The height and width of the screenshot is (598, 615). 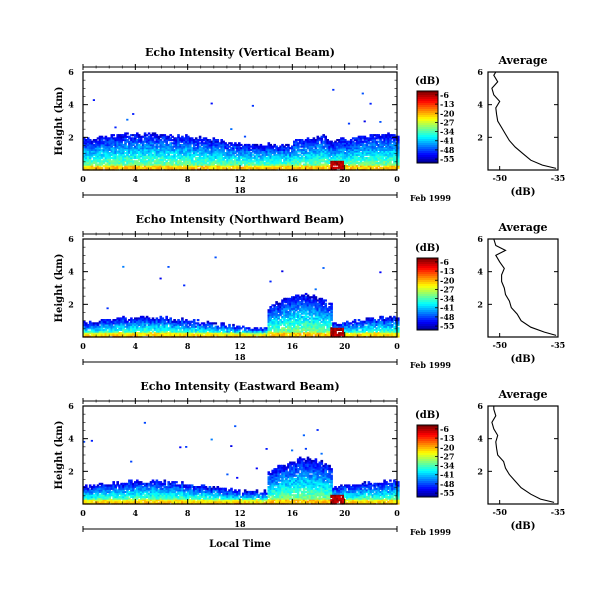 What do you see at coordinates (241, 297) in the screenshot?
I see `heatmap-cells` at bounding box center [241, 297].